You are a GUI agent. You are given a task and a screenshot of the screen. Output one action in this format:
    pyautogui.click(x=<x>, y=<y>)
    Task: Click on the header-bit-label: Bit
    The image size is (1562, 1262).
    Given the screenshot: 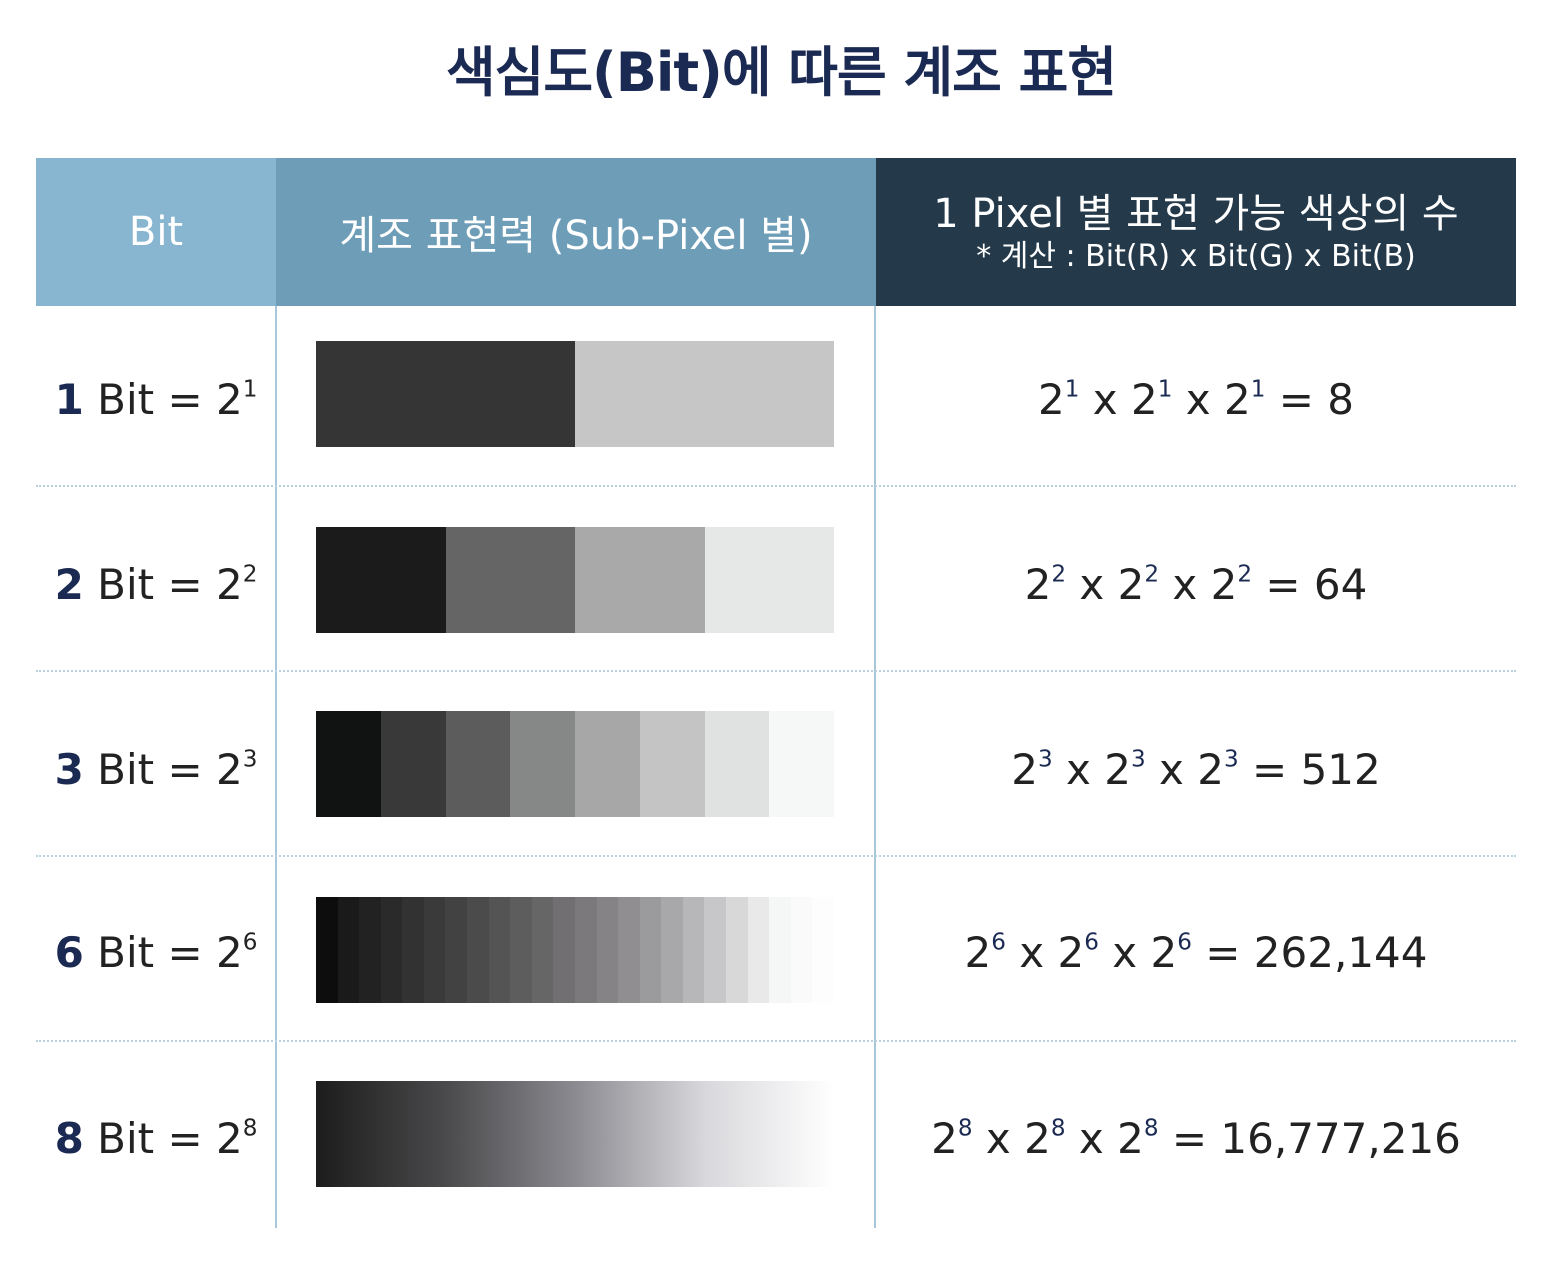 What is the action you would take?
    pyautogui.click(x=156, y=232)
    